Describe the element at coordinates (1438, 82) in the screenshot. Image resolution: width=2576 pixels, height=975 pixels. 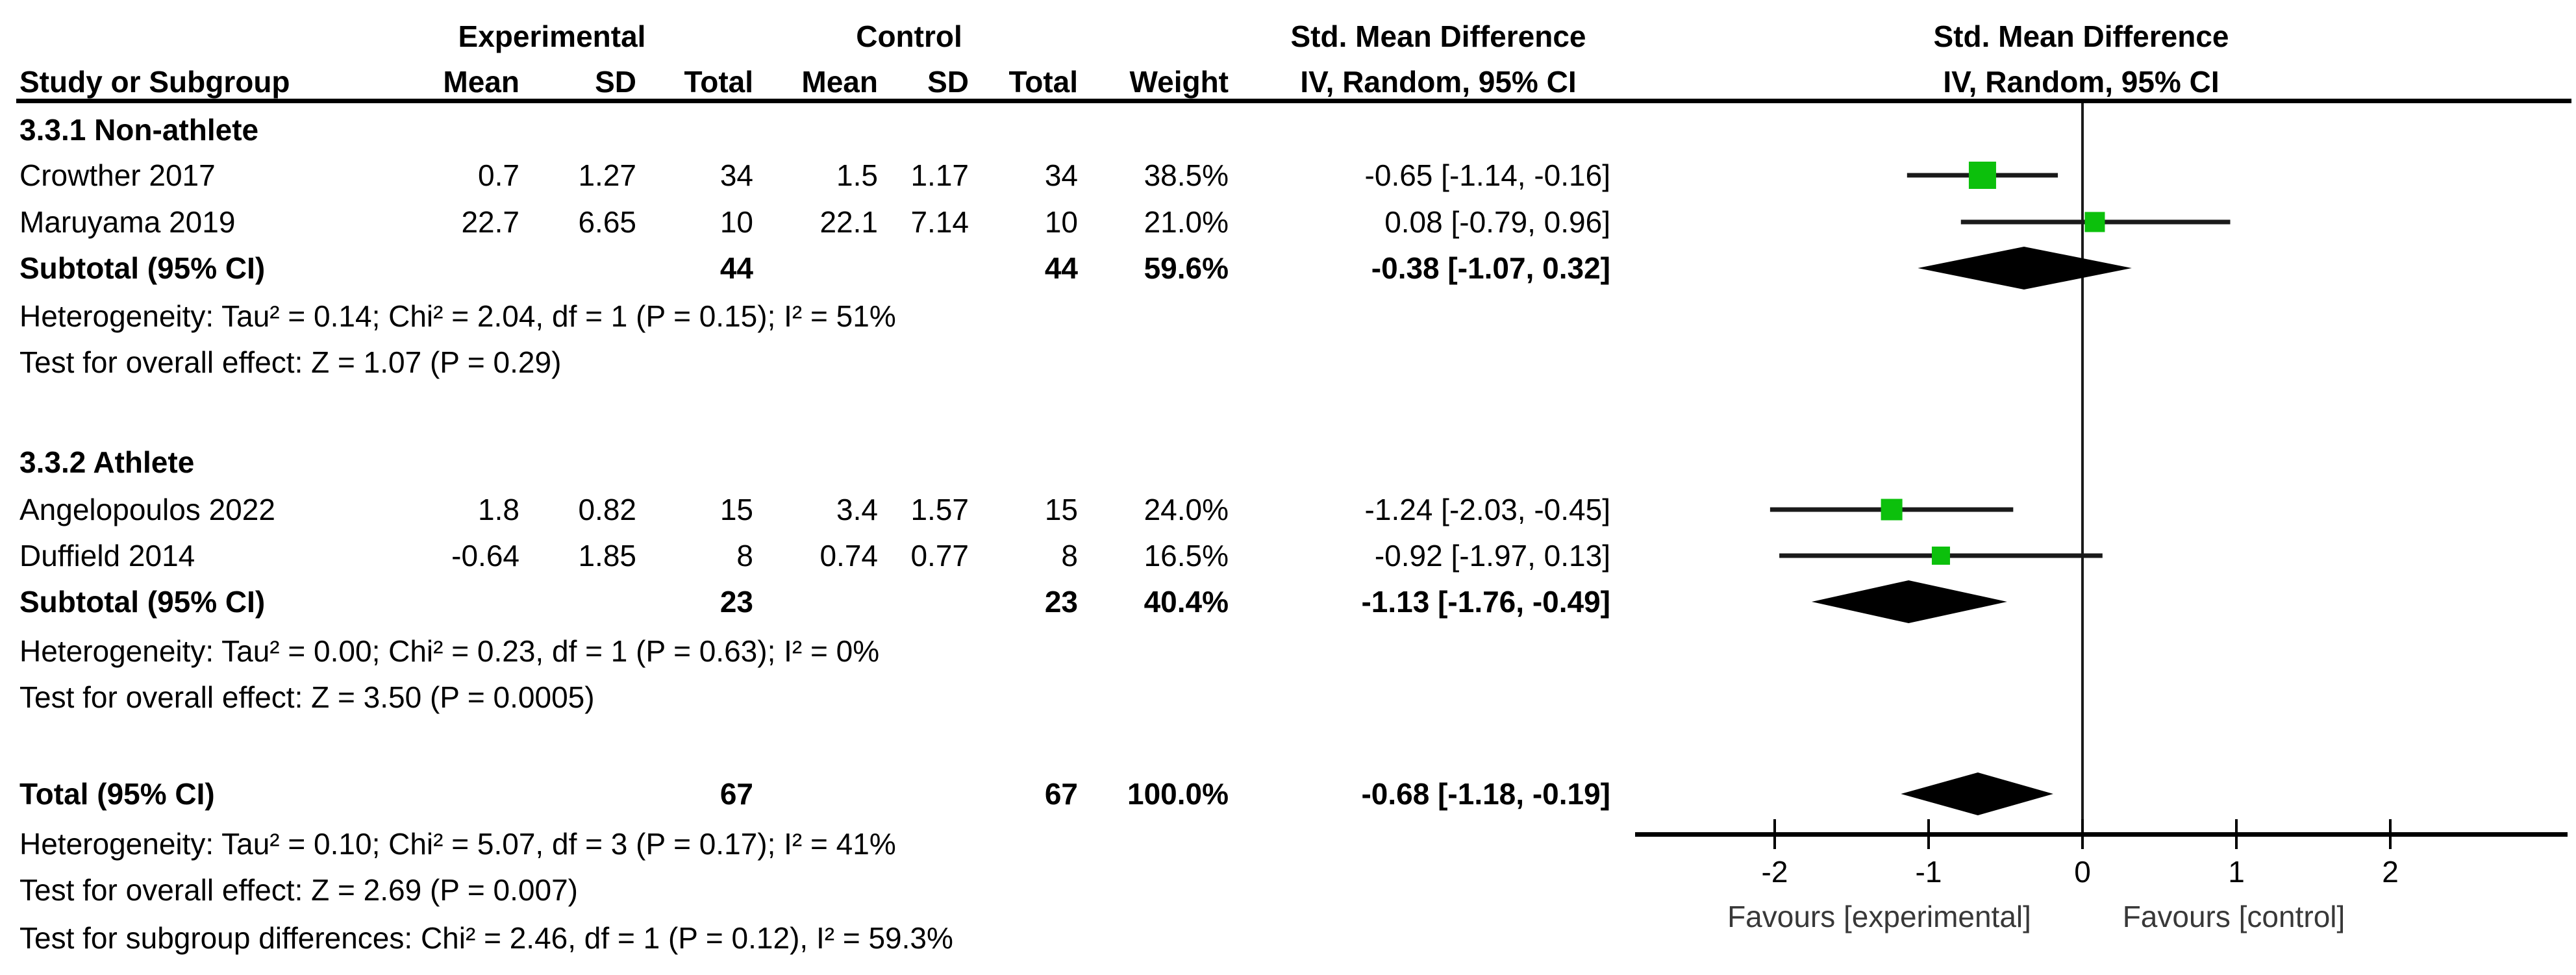
I see `header-ci-left: IV, Random, 95% CI` at that location.